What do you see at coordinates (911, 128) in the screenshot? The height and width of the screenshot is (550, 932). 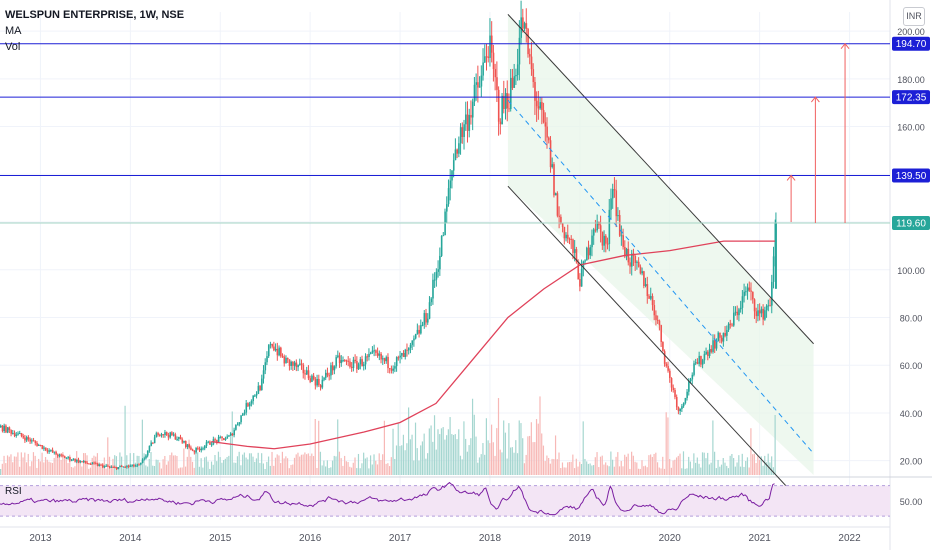 I see `y-tick-label: 160.00` at bounding box center [911, 128].